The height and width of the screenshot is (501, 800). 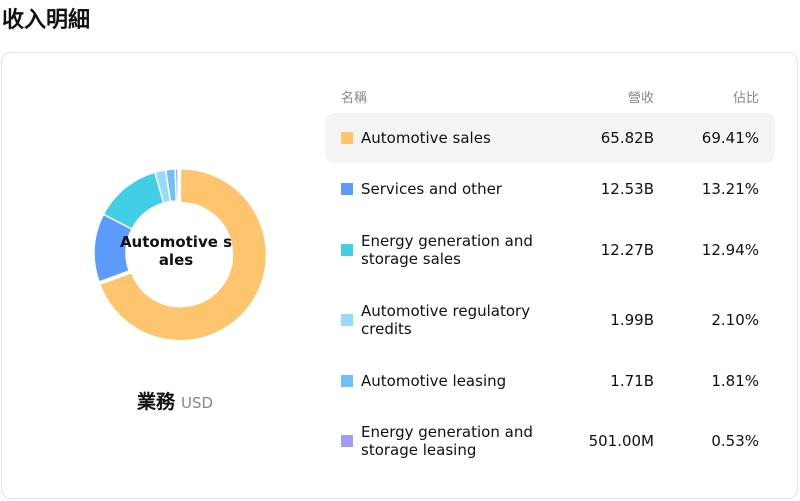 What do you see at coordinates (627, 189) in the screenshot?
I see `row-revenue: 12.53B` at bounding box center [627, 189].